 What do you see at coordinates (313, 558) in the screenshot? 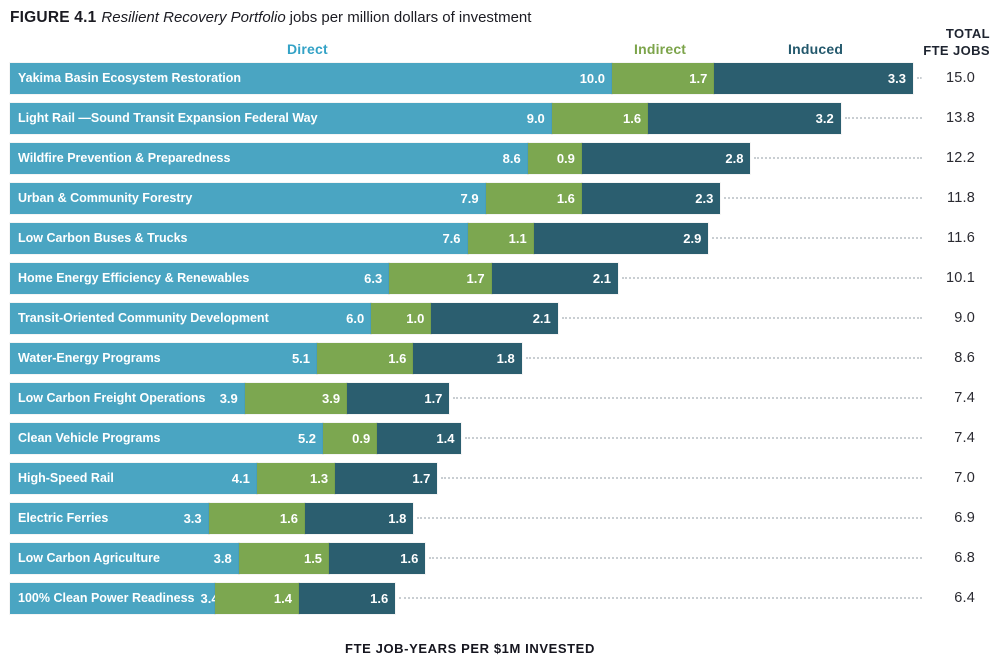
I see `segment-value: 1.5` at bounding box center [313, 558].